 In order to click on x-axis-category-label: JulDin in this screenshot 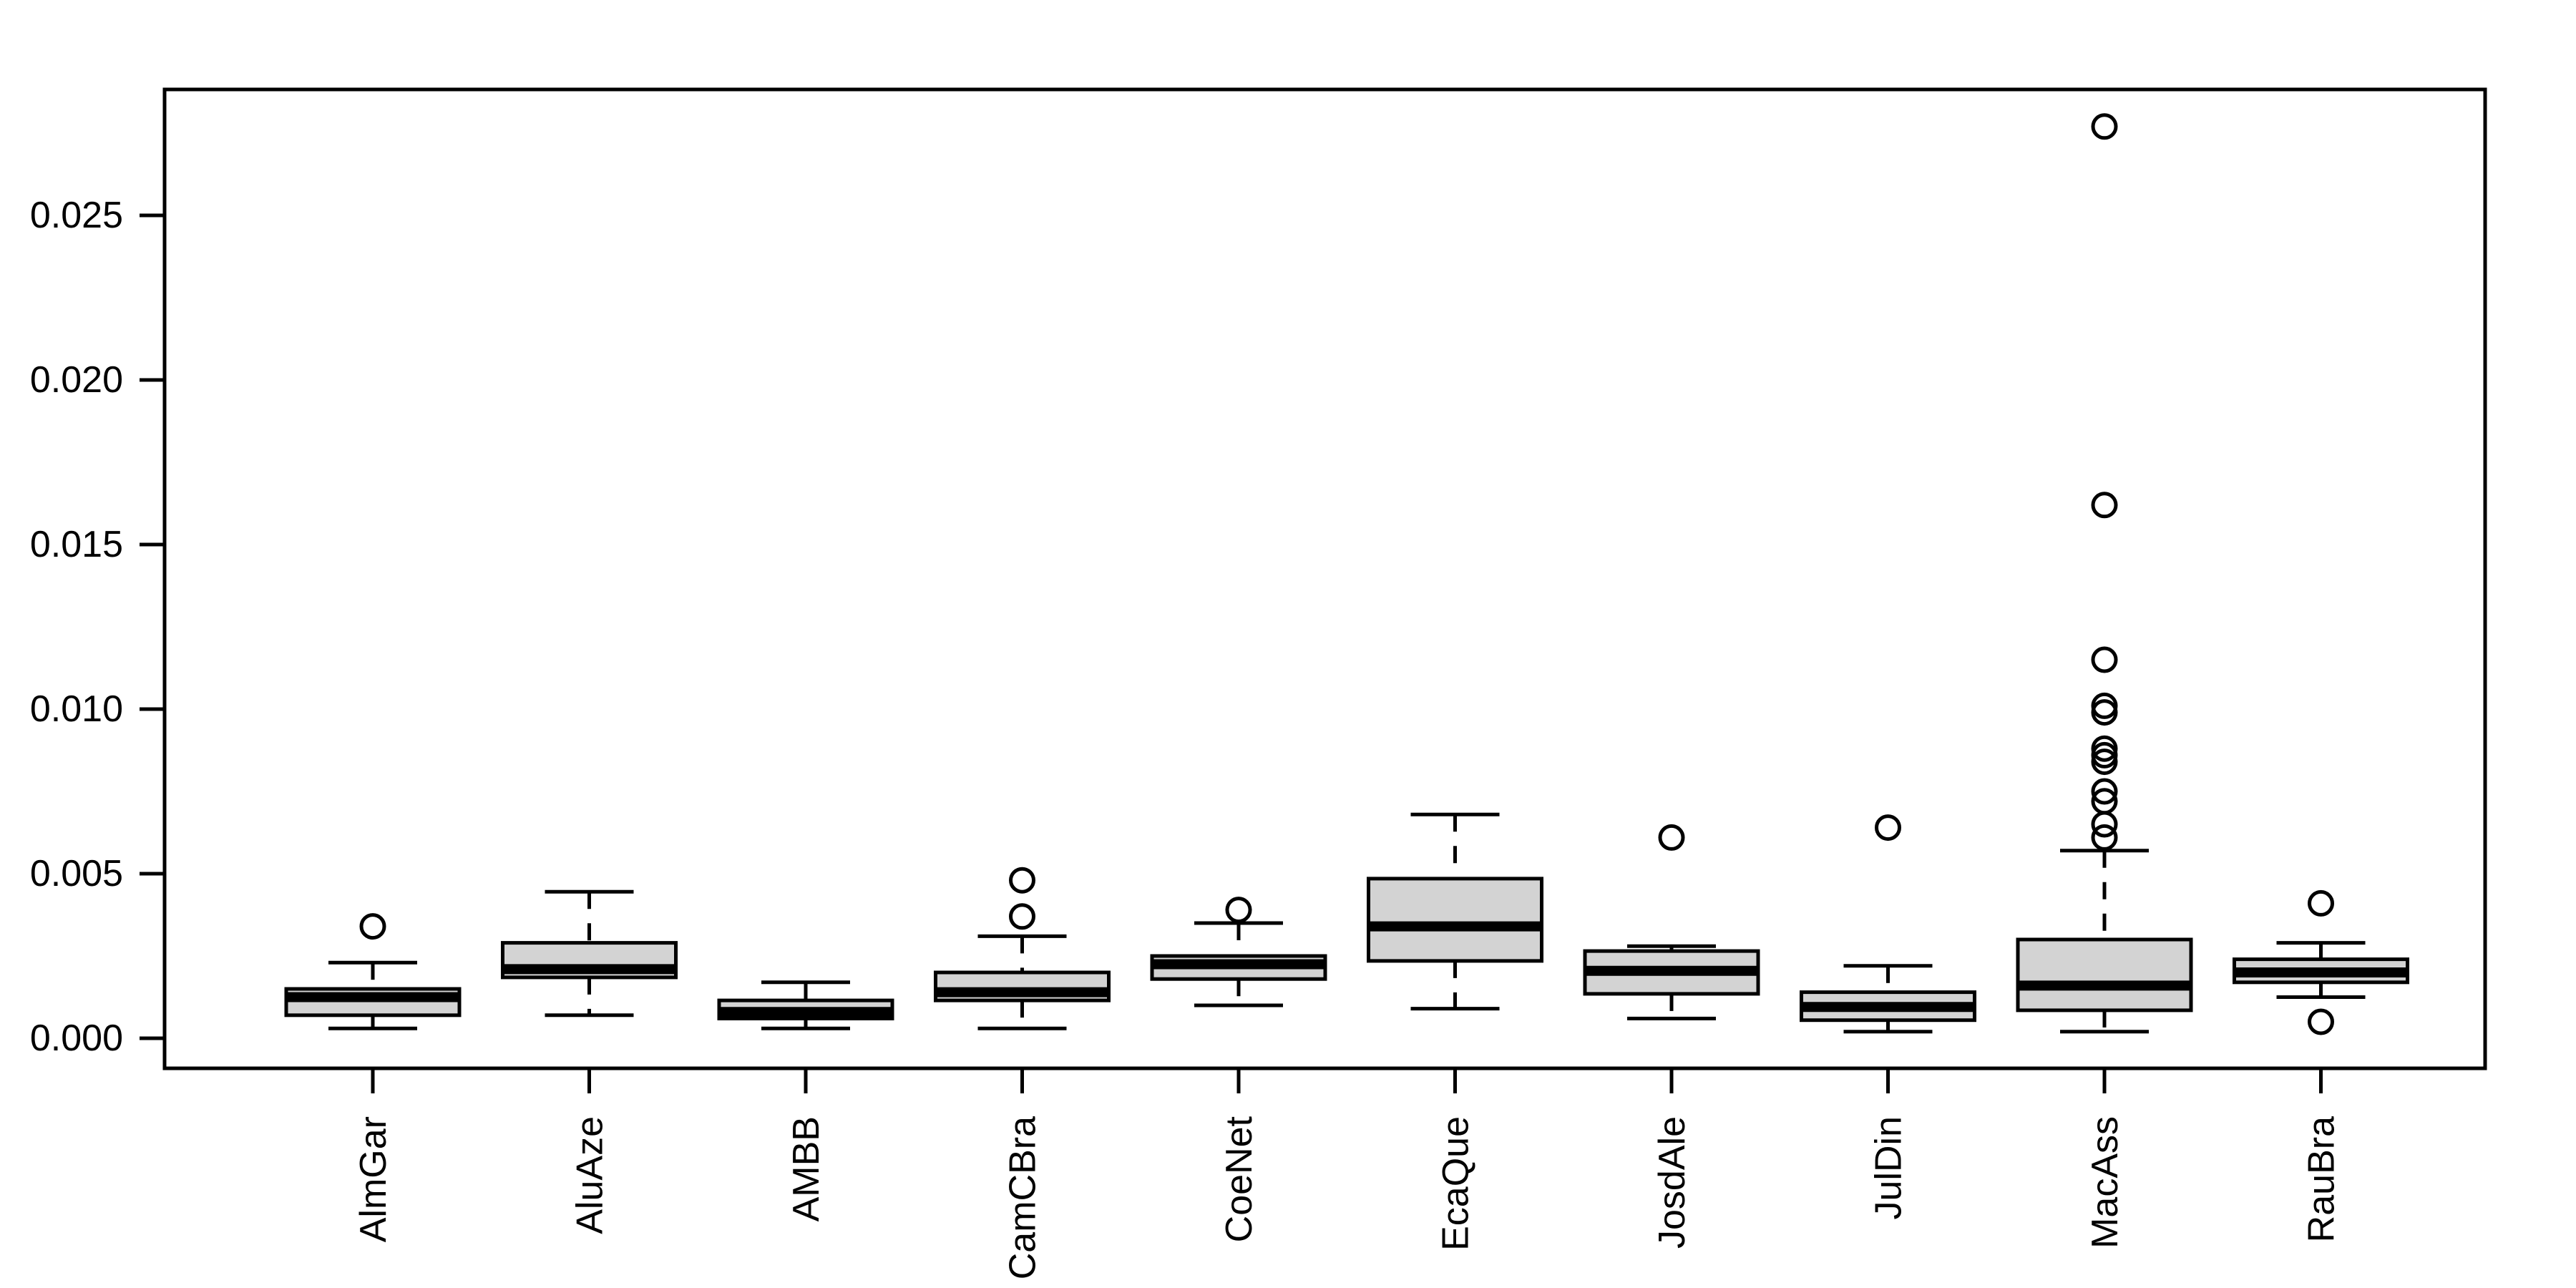, I will do `click(1889, 1168)`.